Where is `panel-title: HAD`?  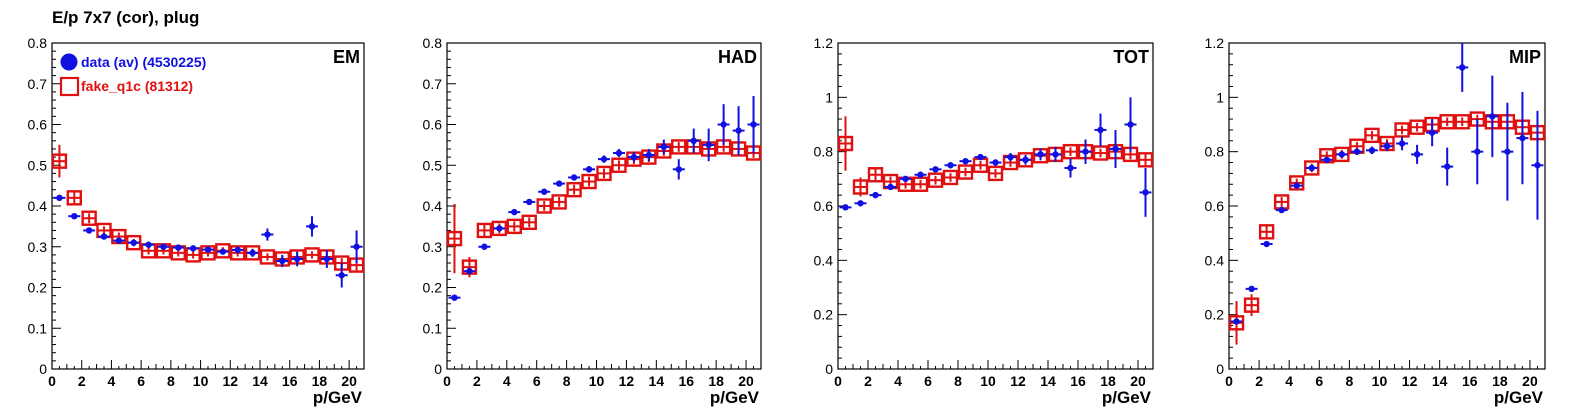
panel-title: HAD is located at coordinates (737, 57).